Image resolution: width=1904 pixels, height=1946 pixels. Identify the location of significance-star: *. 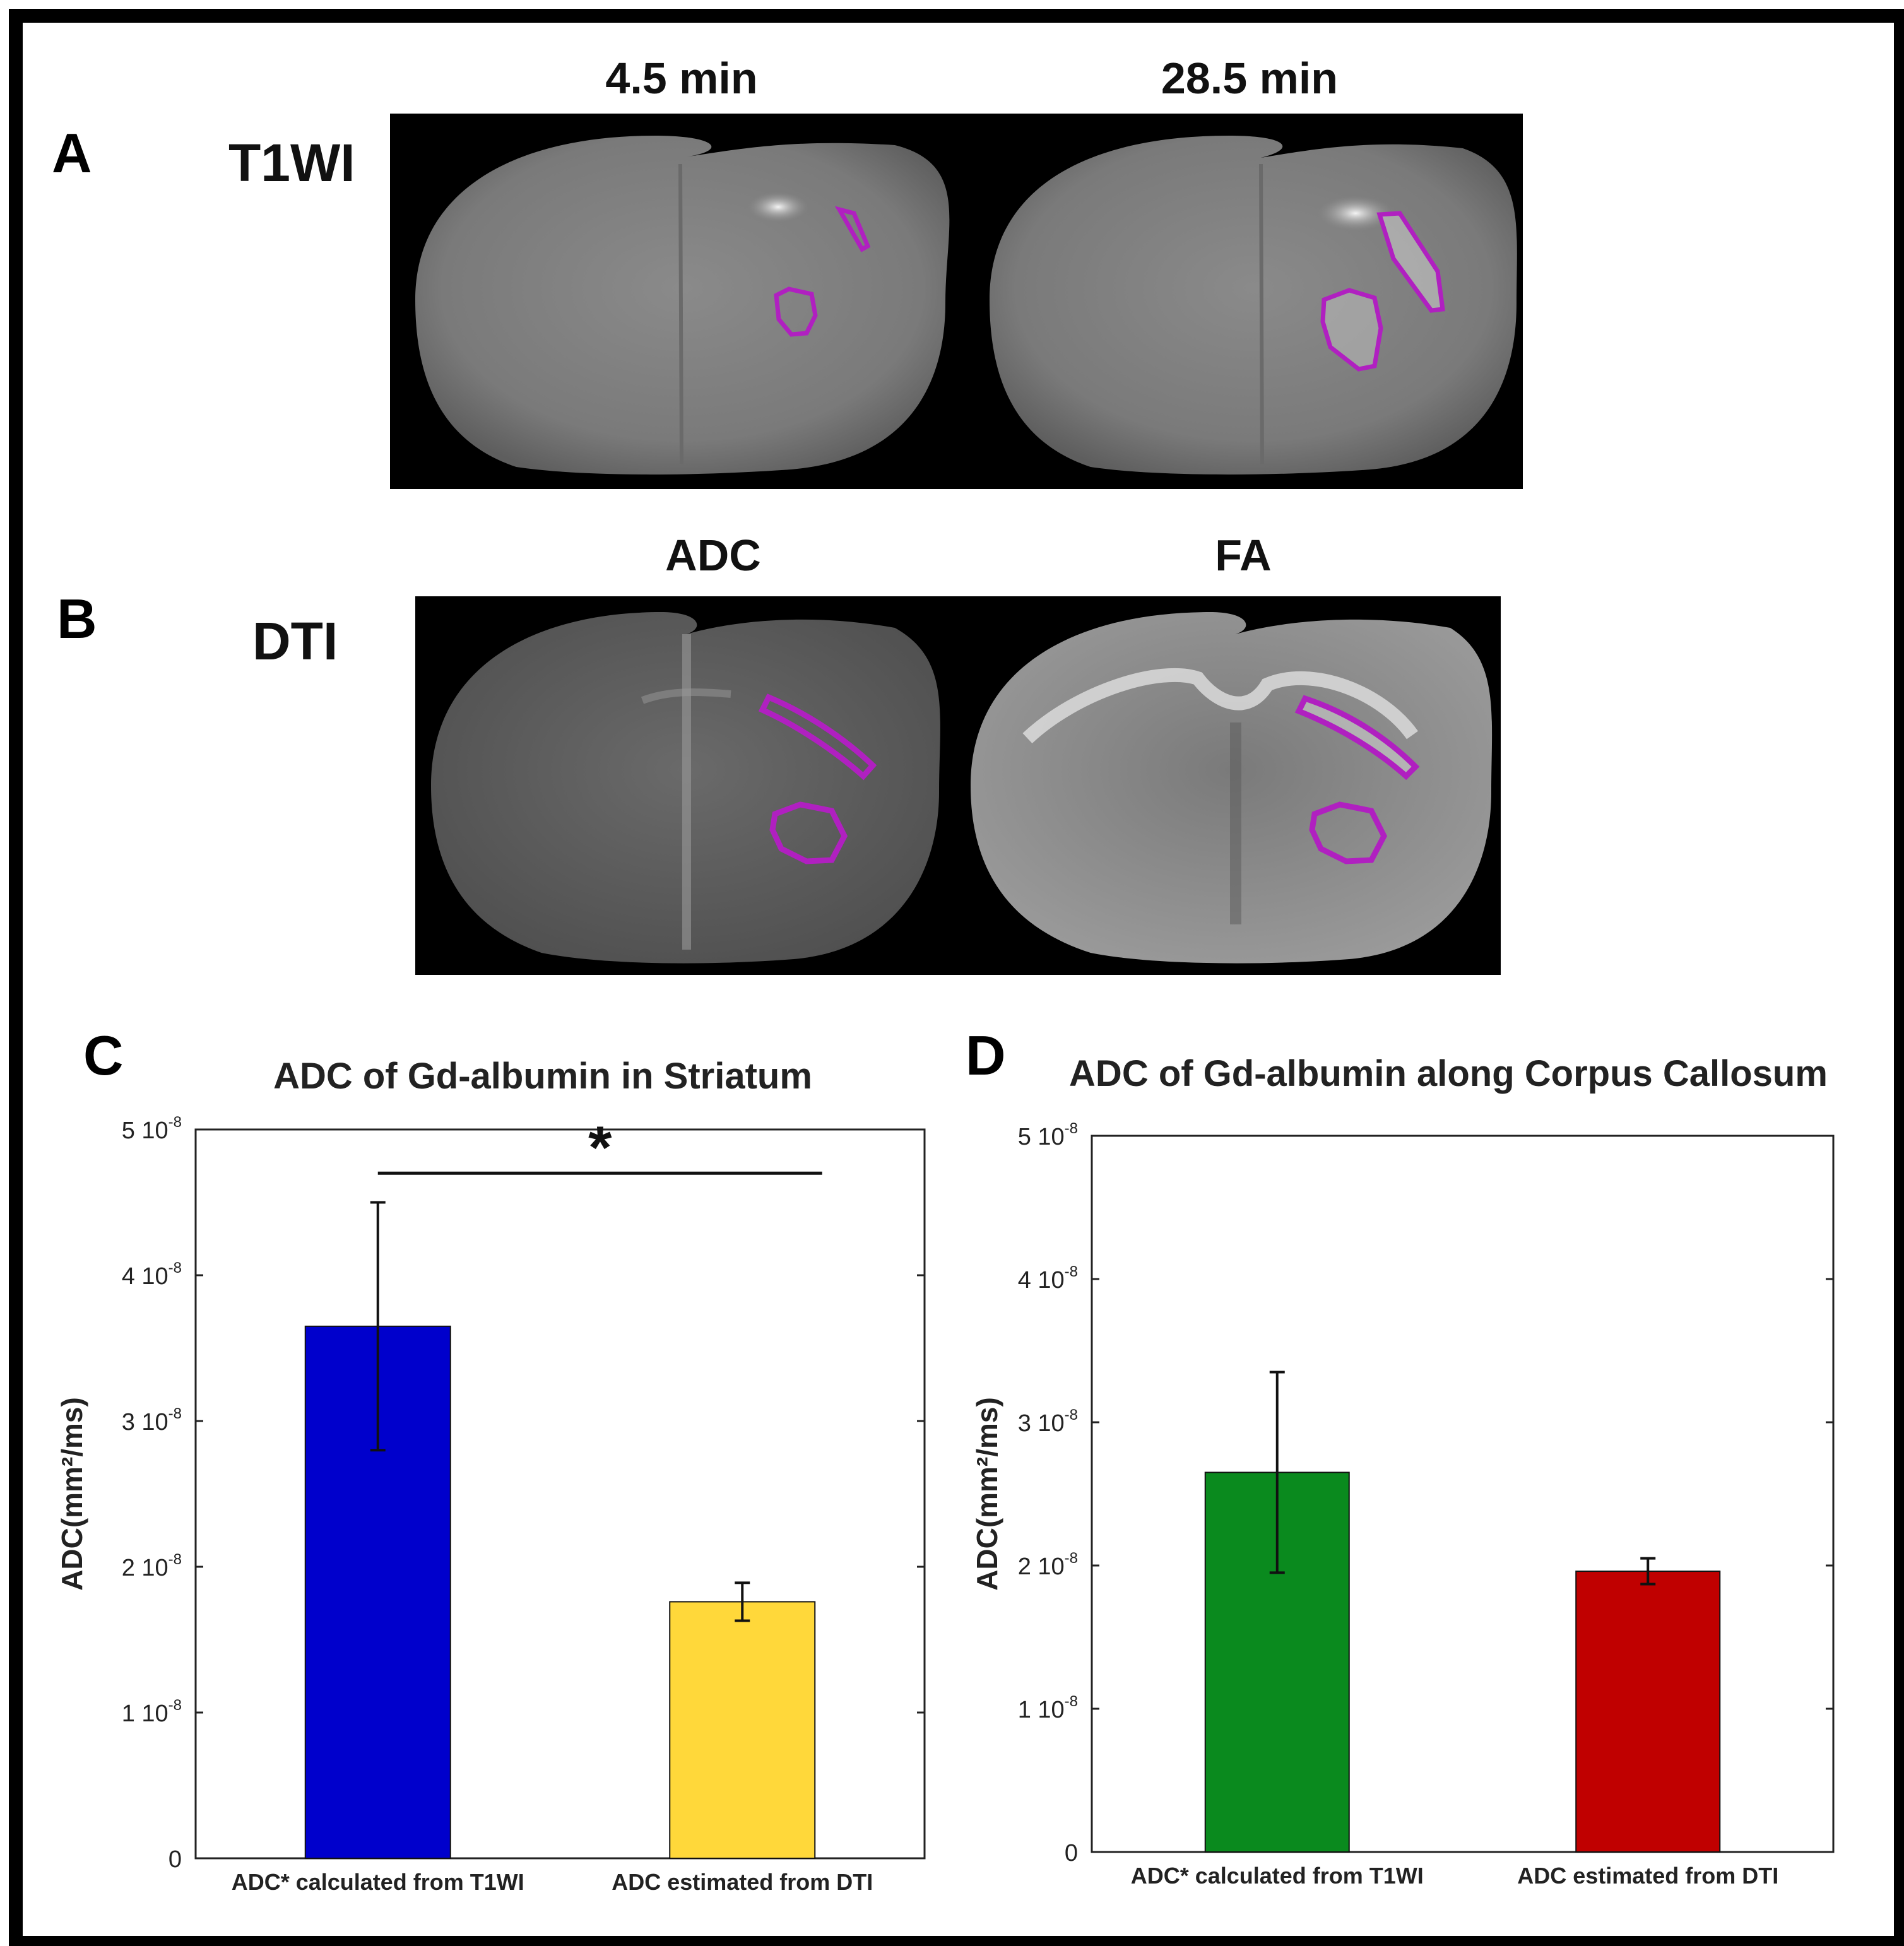
(600, 1147).